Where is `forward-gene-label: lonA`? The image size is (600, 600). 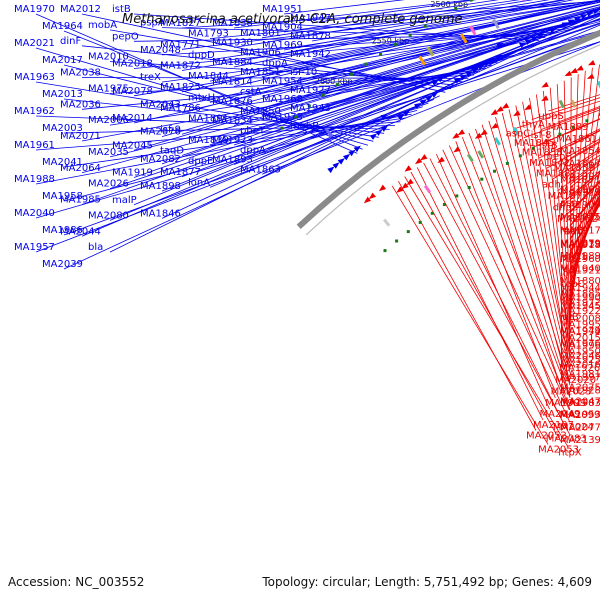
forward-gene-label: lonA is located at coordinates (199, 182).